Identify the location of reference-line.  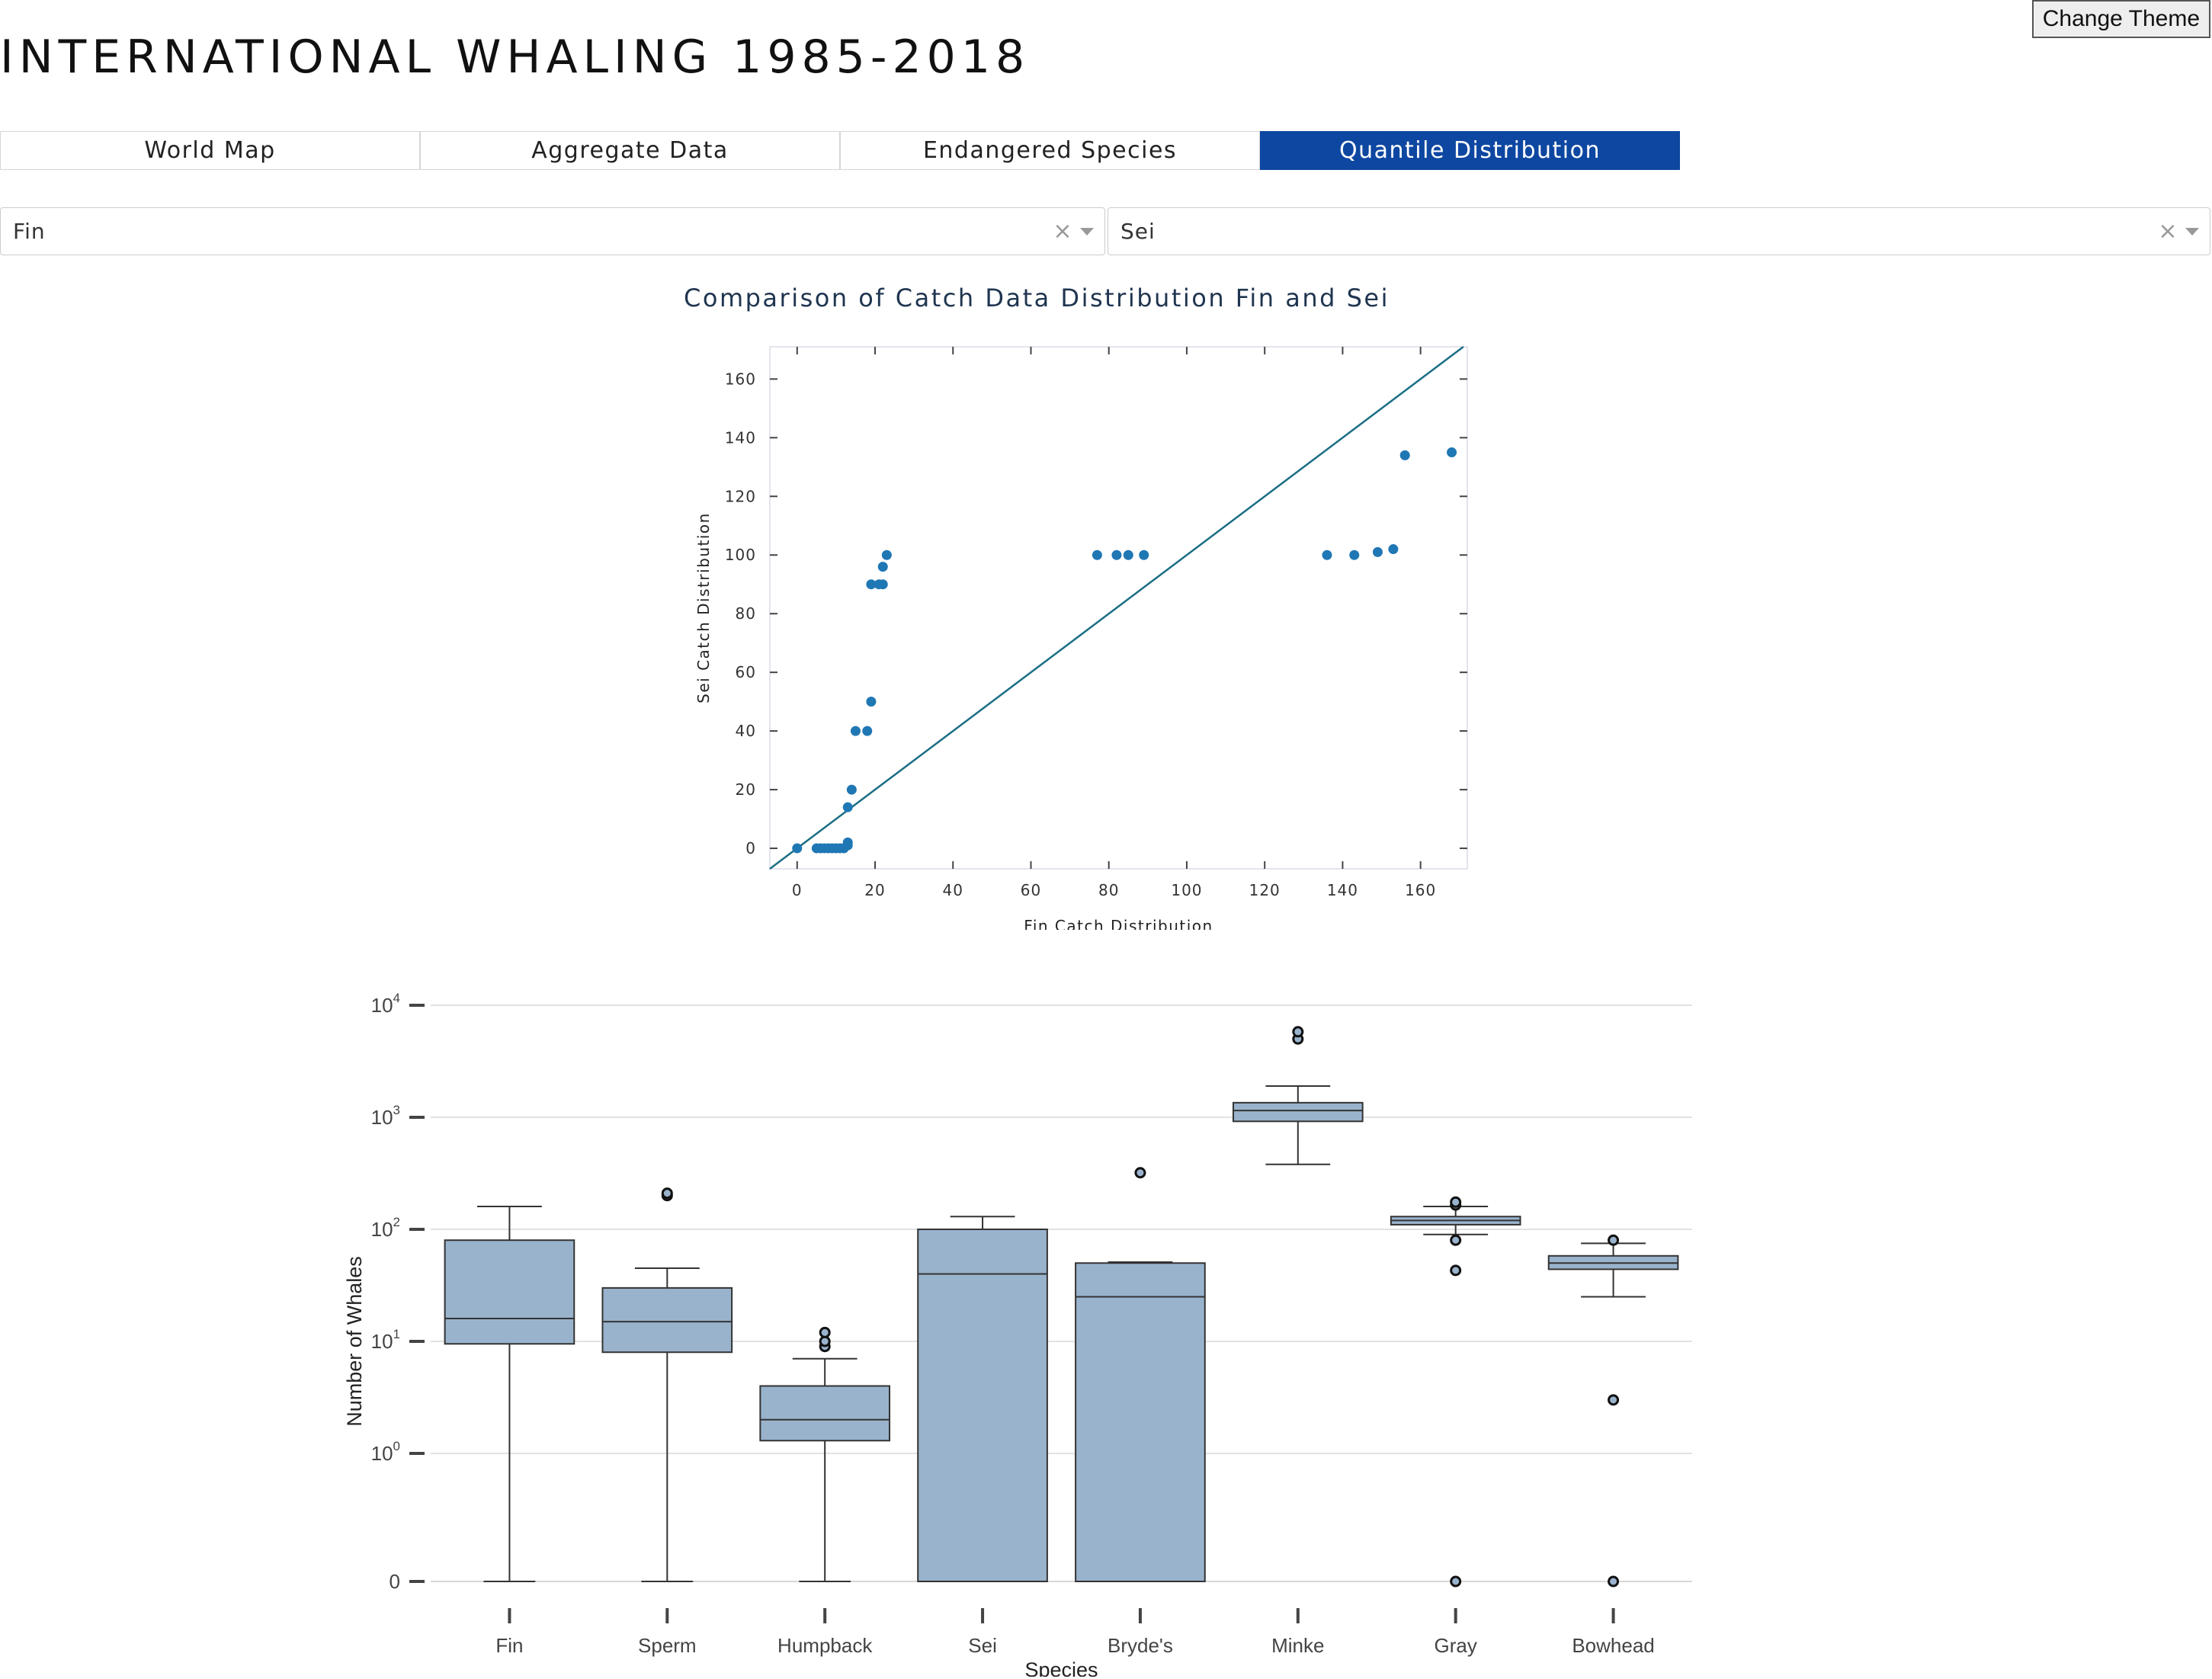
(1116, 608).